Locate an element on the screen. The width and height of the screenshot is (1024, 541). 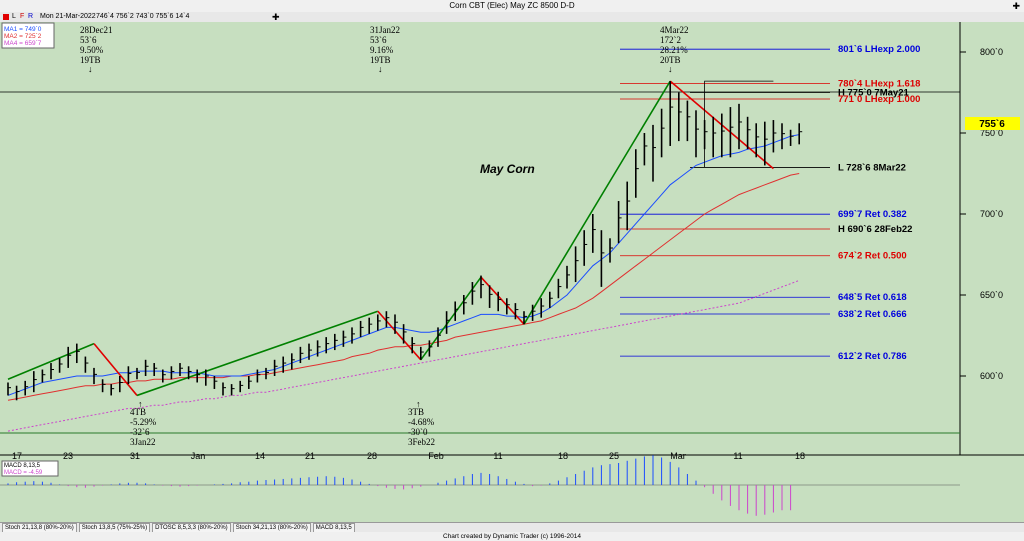
y-tick-label: 650`0 is located at coordinates (991, 295).